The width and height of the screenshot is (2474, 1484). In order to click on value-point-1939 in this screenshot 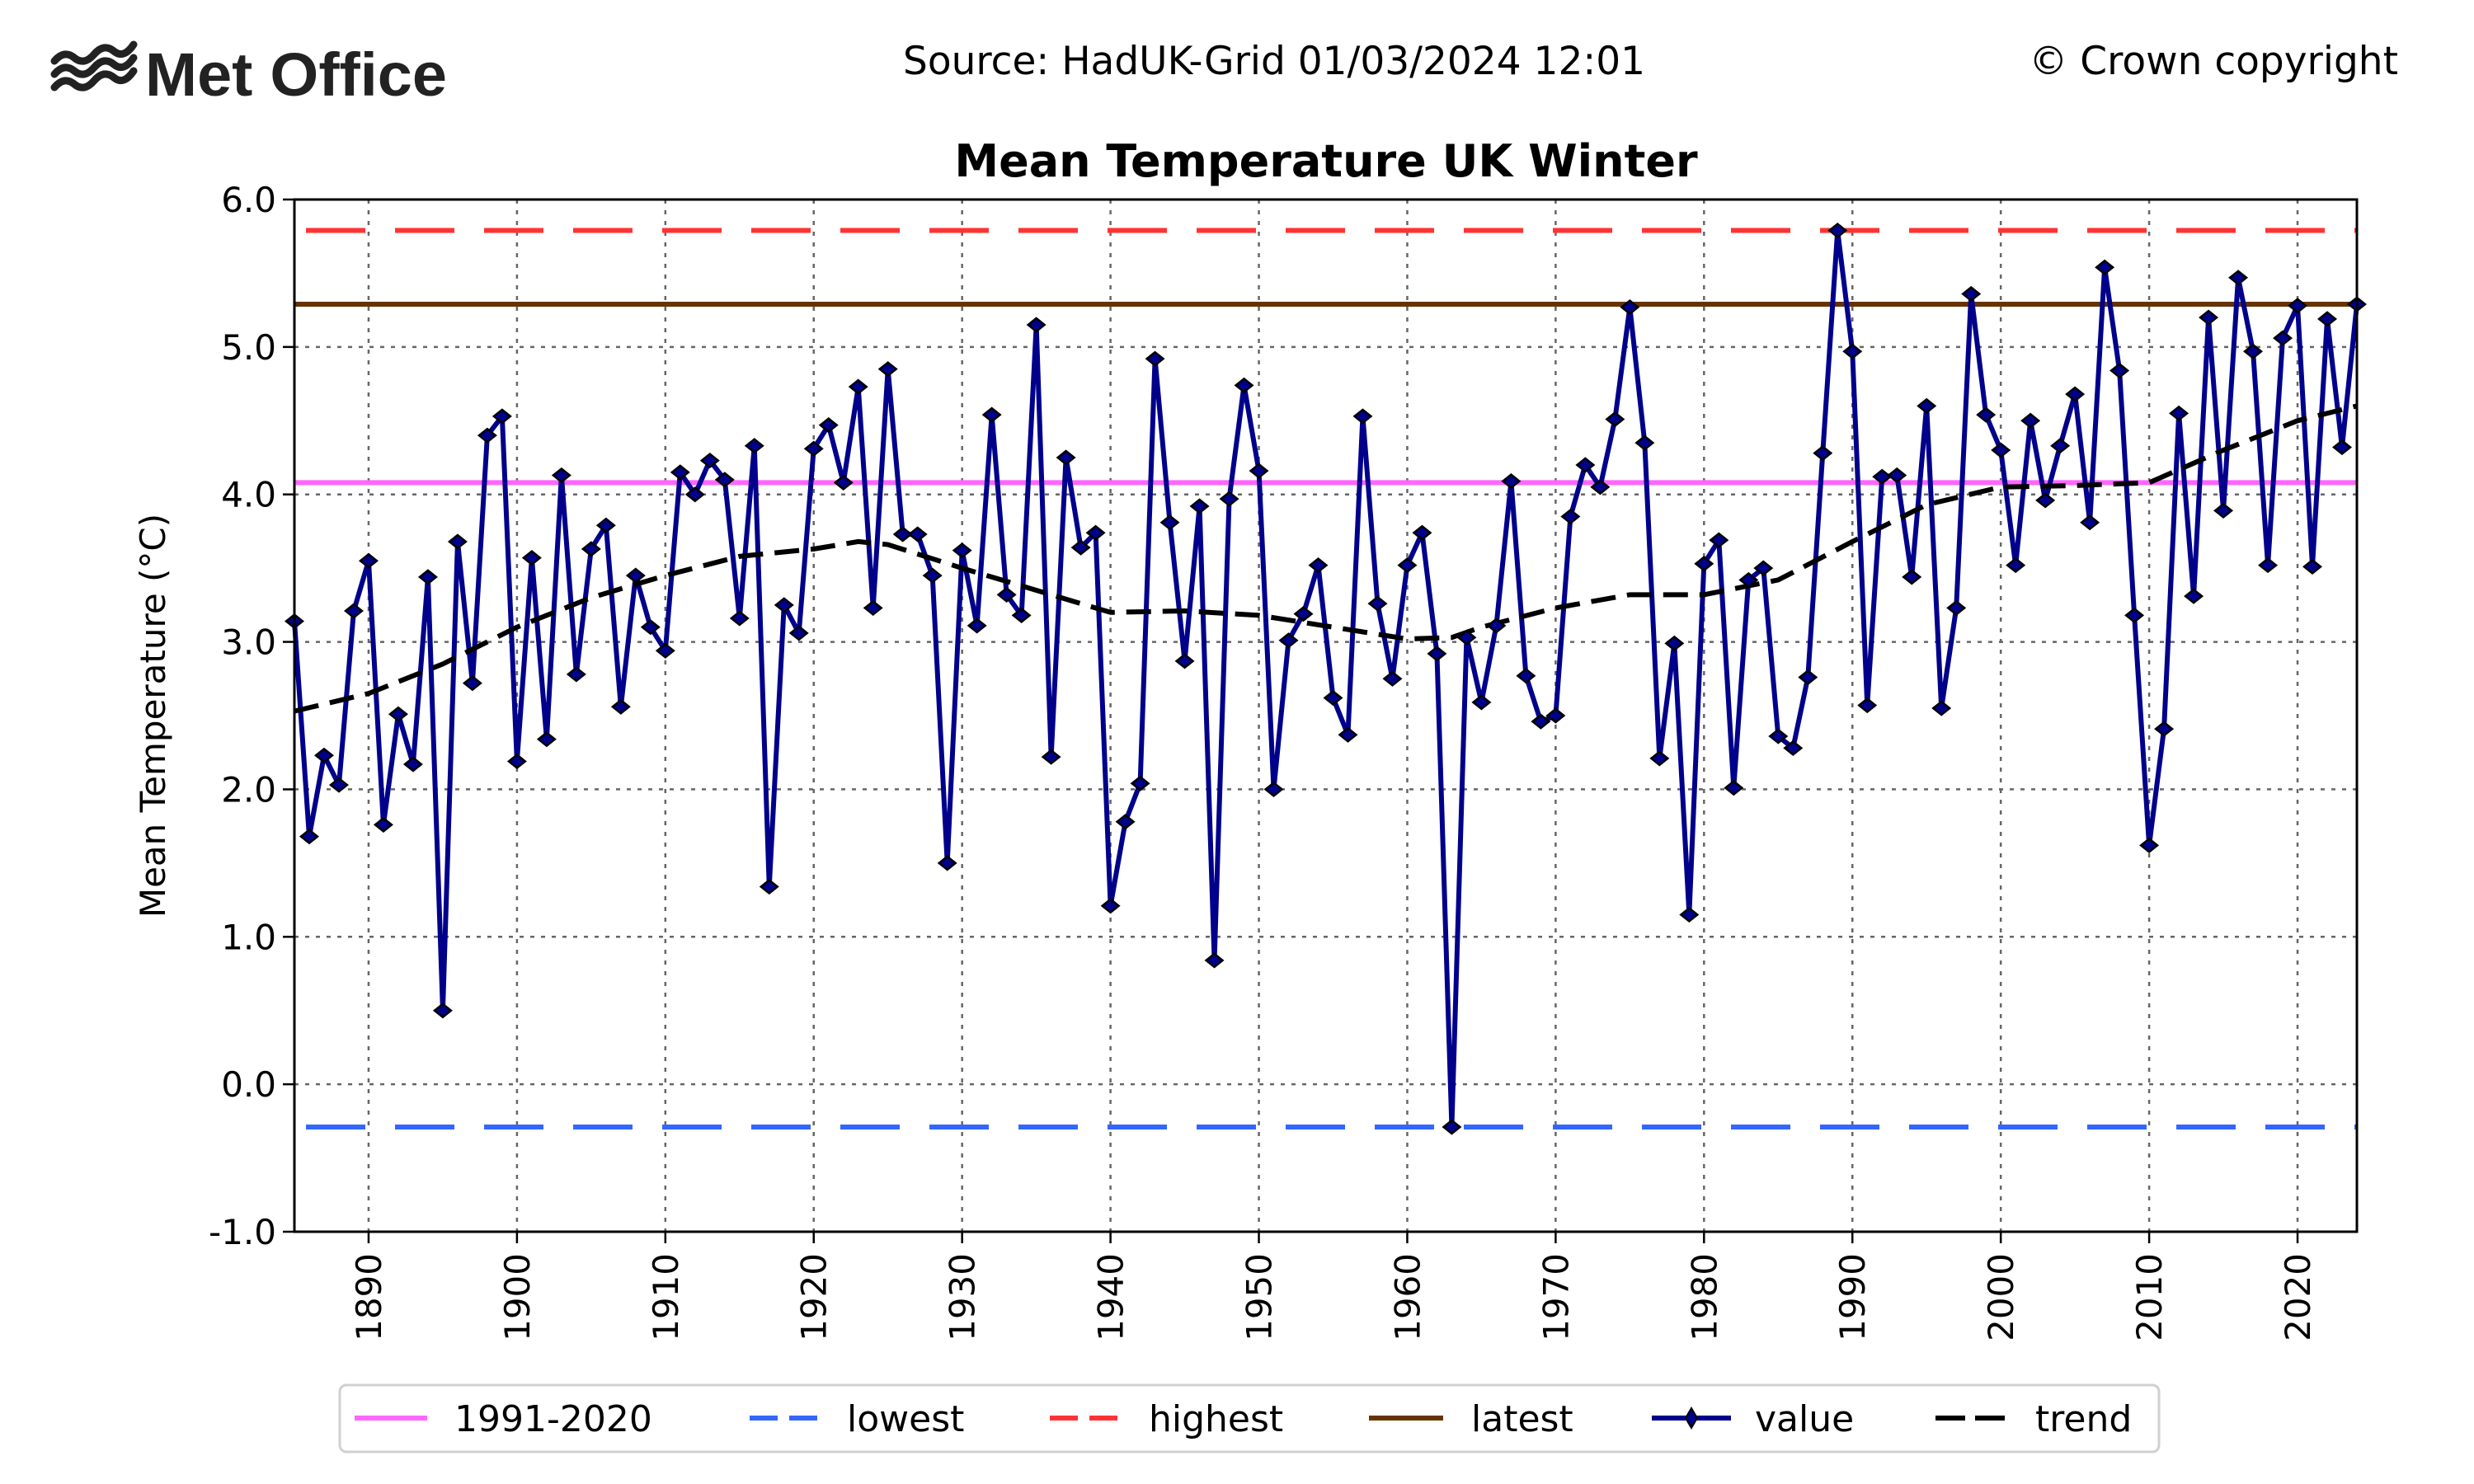, I will do `click(1095, 532)`.